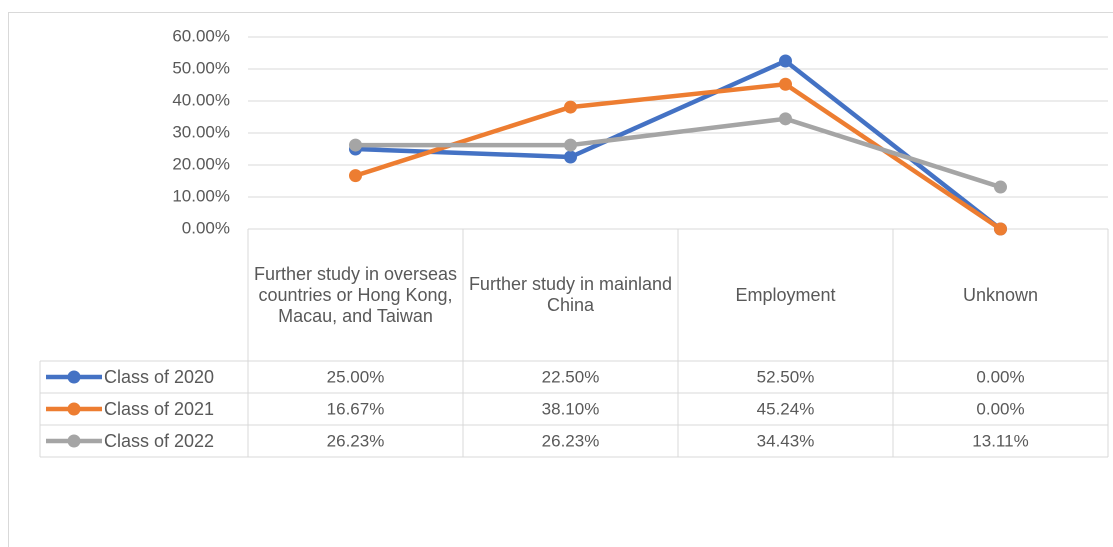  What do you see at coordinates (159, 441) in the screenshot?
I see `legend-label: Class of 2022` at bounding box center [159, 441].